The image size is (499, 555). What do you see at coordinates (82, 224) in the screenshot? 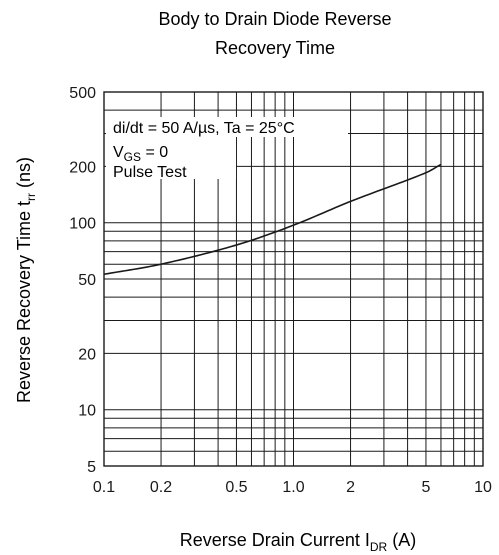
I see `y-tick-label: 100` at bounding box center [82, 224].